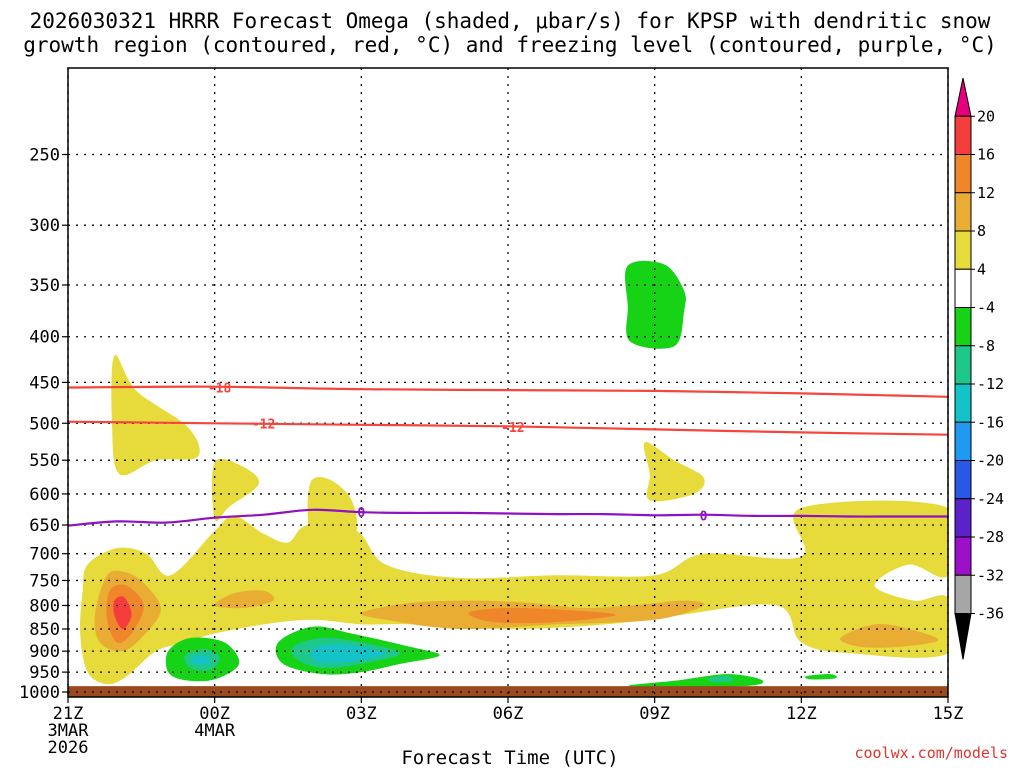 This screenshot has width=1024, height=768. What do you see at coordinates (39, 693) in the screenshot?
I see `y-tick-label: 1000` at bounding box center [39, 693].